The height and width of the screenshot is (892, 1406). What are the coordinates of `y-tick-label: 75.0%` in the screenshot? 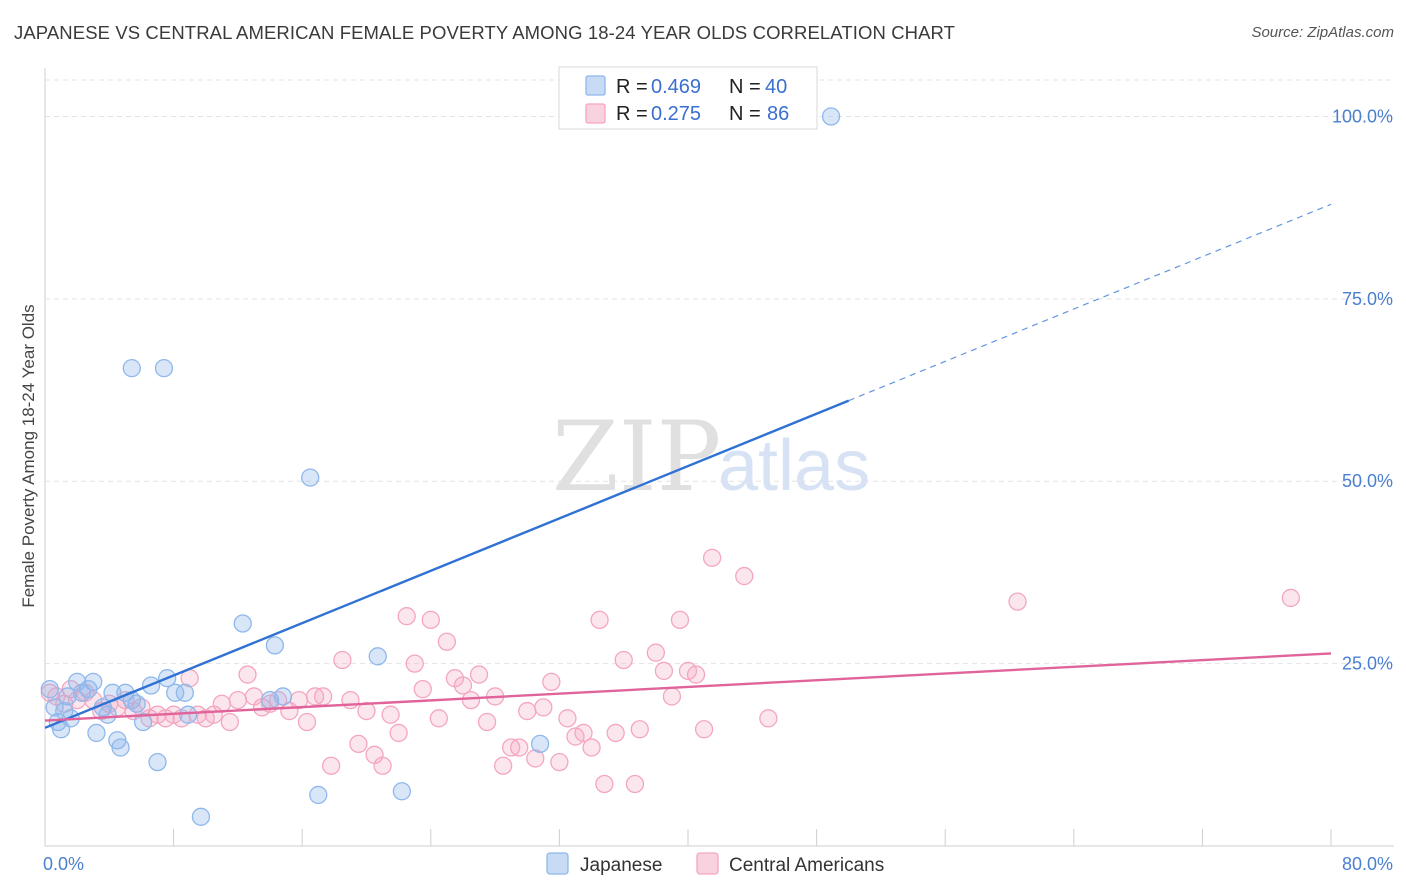 It's located at (1367, 299).